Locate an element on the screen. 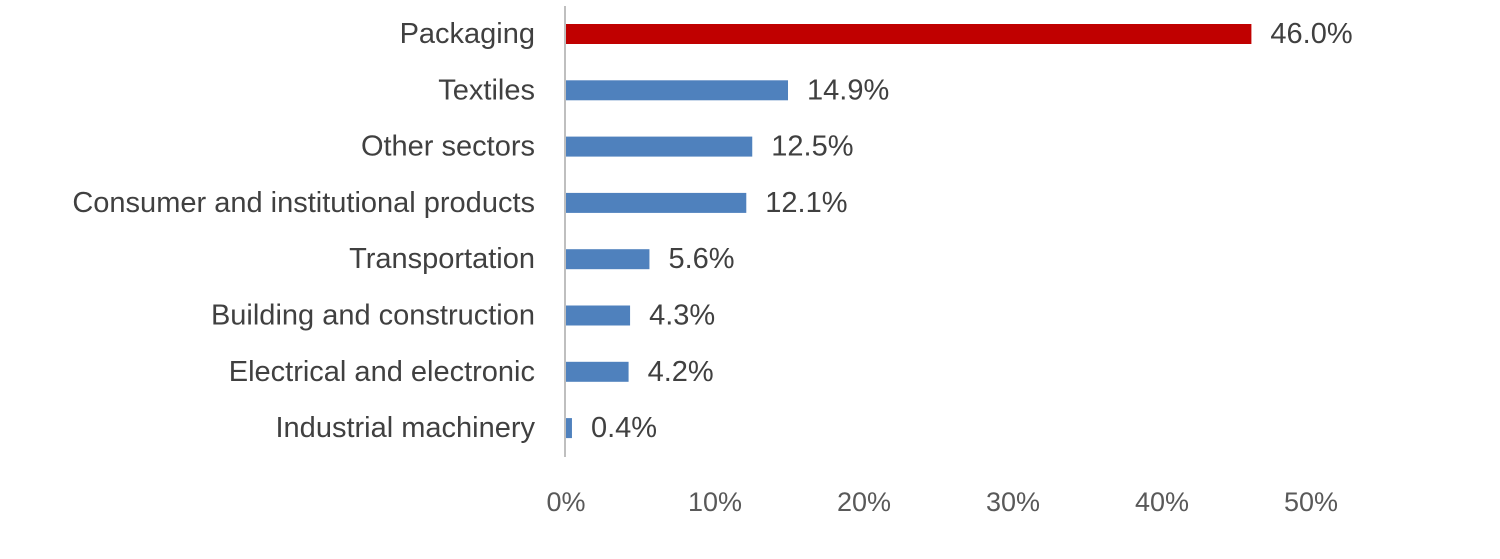  x-tick-labels-group: 0% 10% 20% 30% 40% 50% is located at coordinates (942, 502).